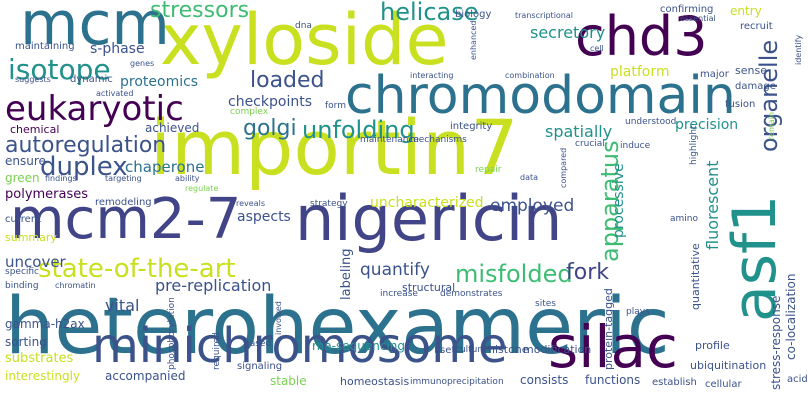  What do you see at coordinates (776, 342) in the screenshot?
I see `word-stress-response: stress-response` at bounding box center [776, 342].